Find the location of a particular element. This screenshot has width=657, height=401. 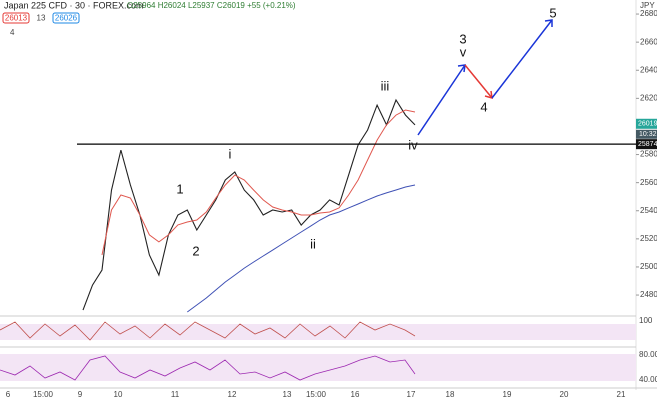

y-tick-label: 26200 is located at coordinates (648, 97).